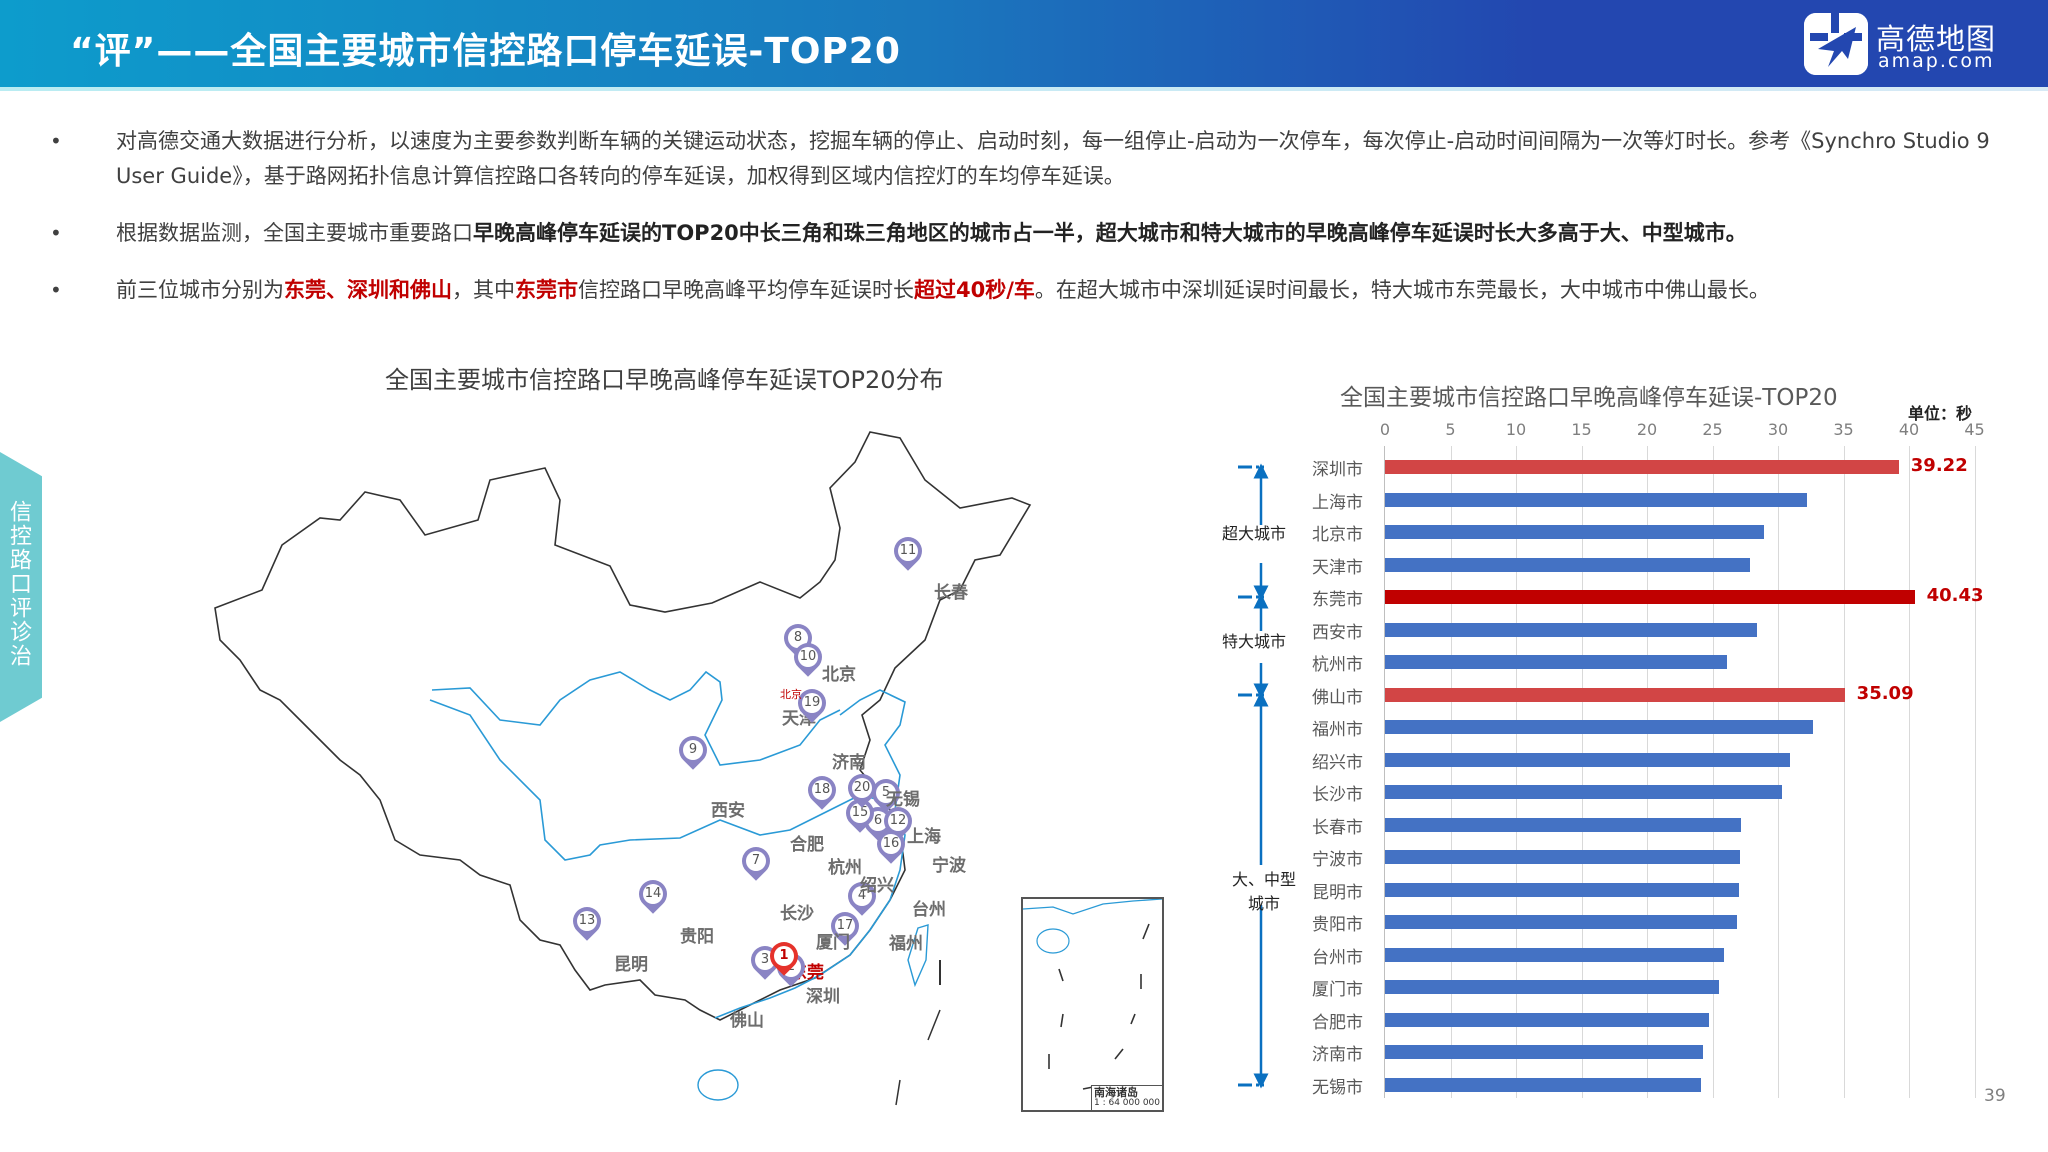  What do you see at coordinates (1836, 44) in the screenshot?
I see `amap-logo-icon` at bounding box center [1836, 44].